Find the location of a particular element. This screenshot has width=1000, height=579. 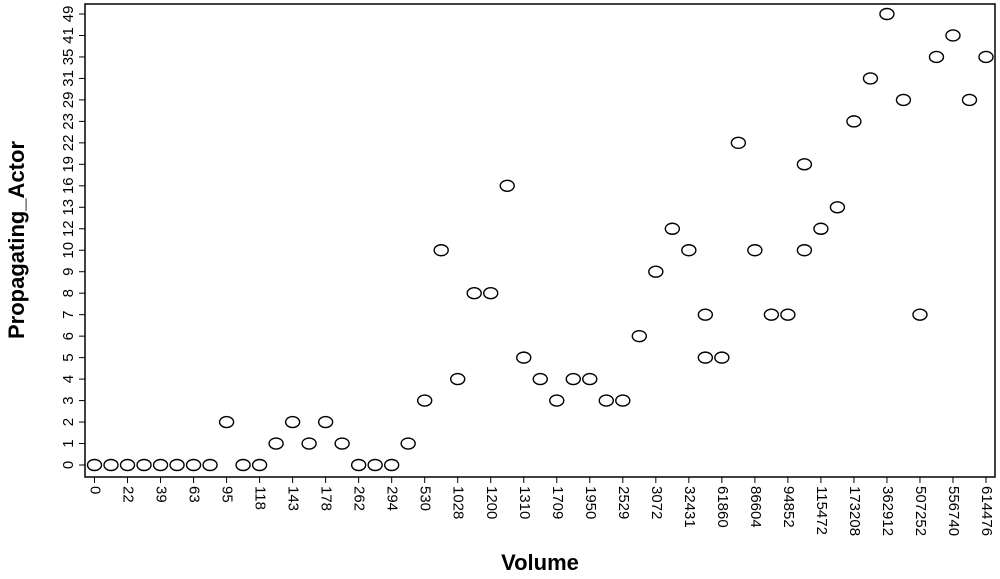

x-tick-label: 1950 is located at coordinates (590, 502).